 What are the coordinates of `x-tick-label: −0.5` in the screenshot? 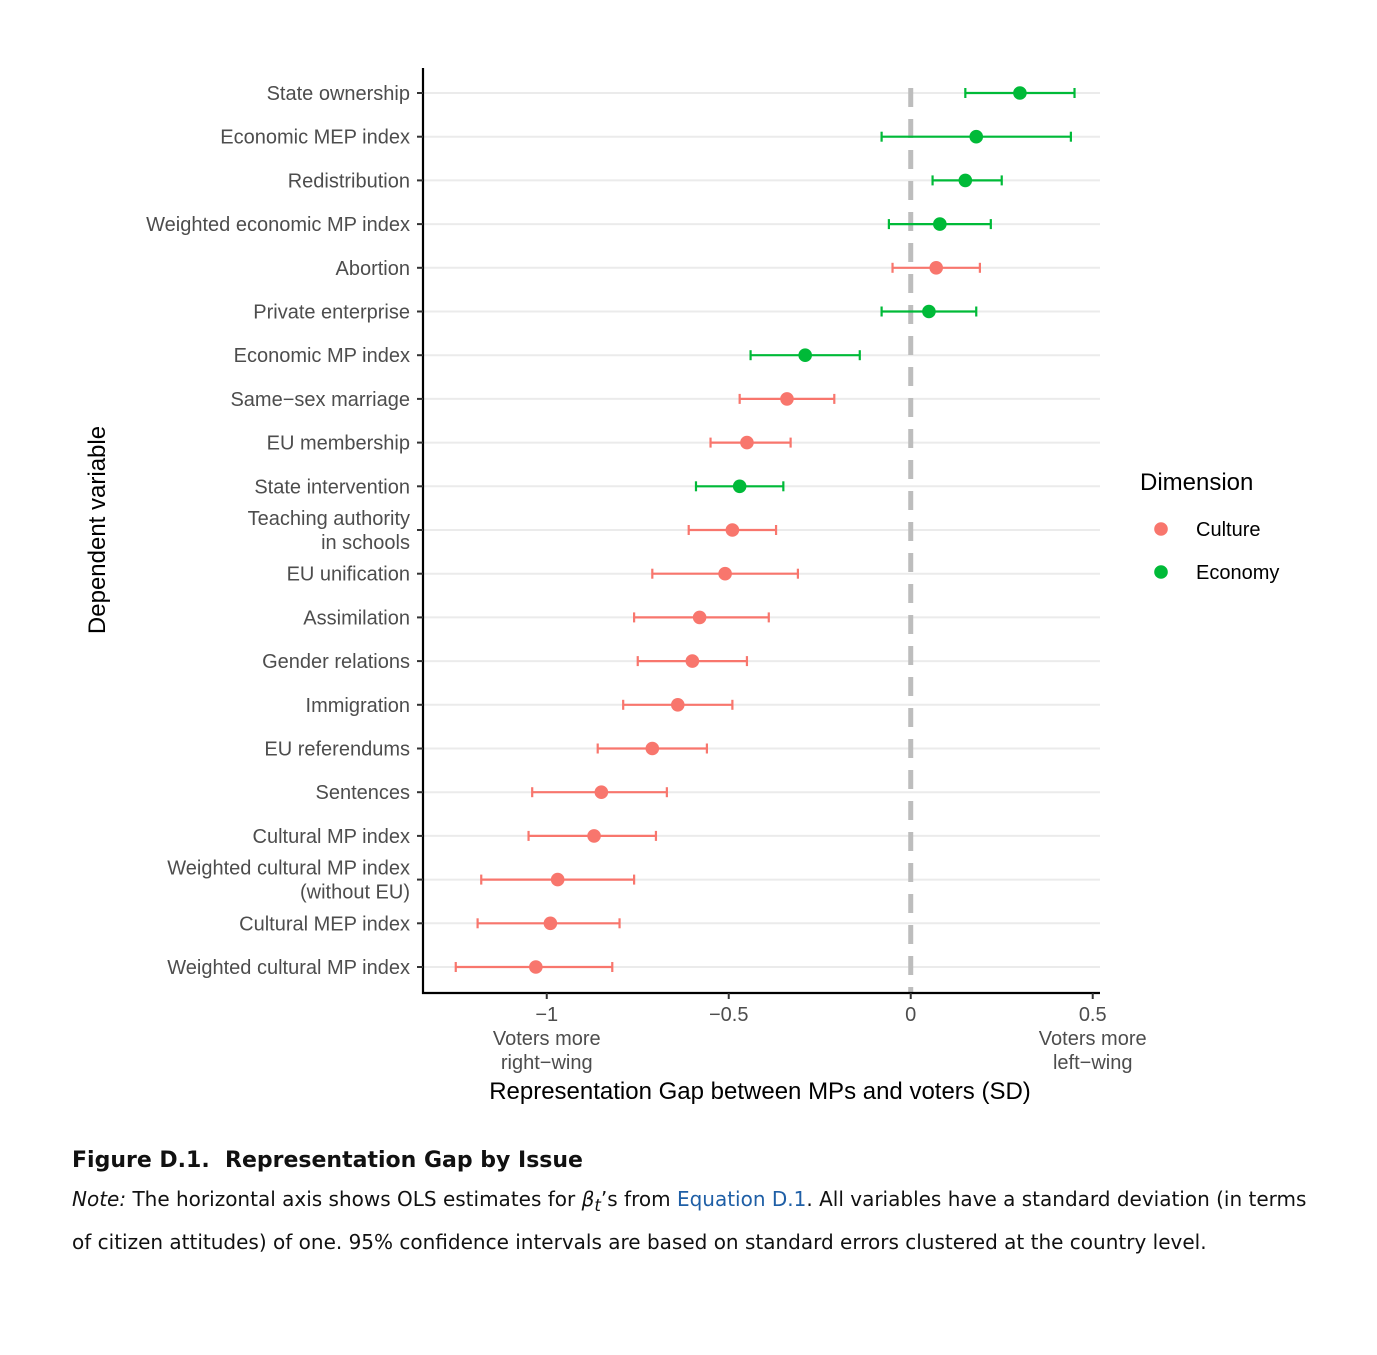 It's located at (728, 1015).